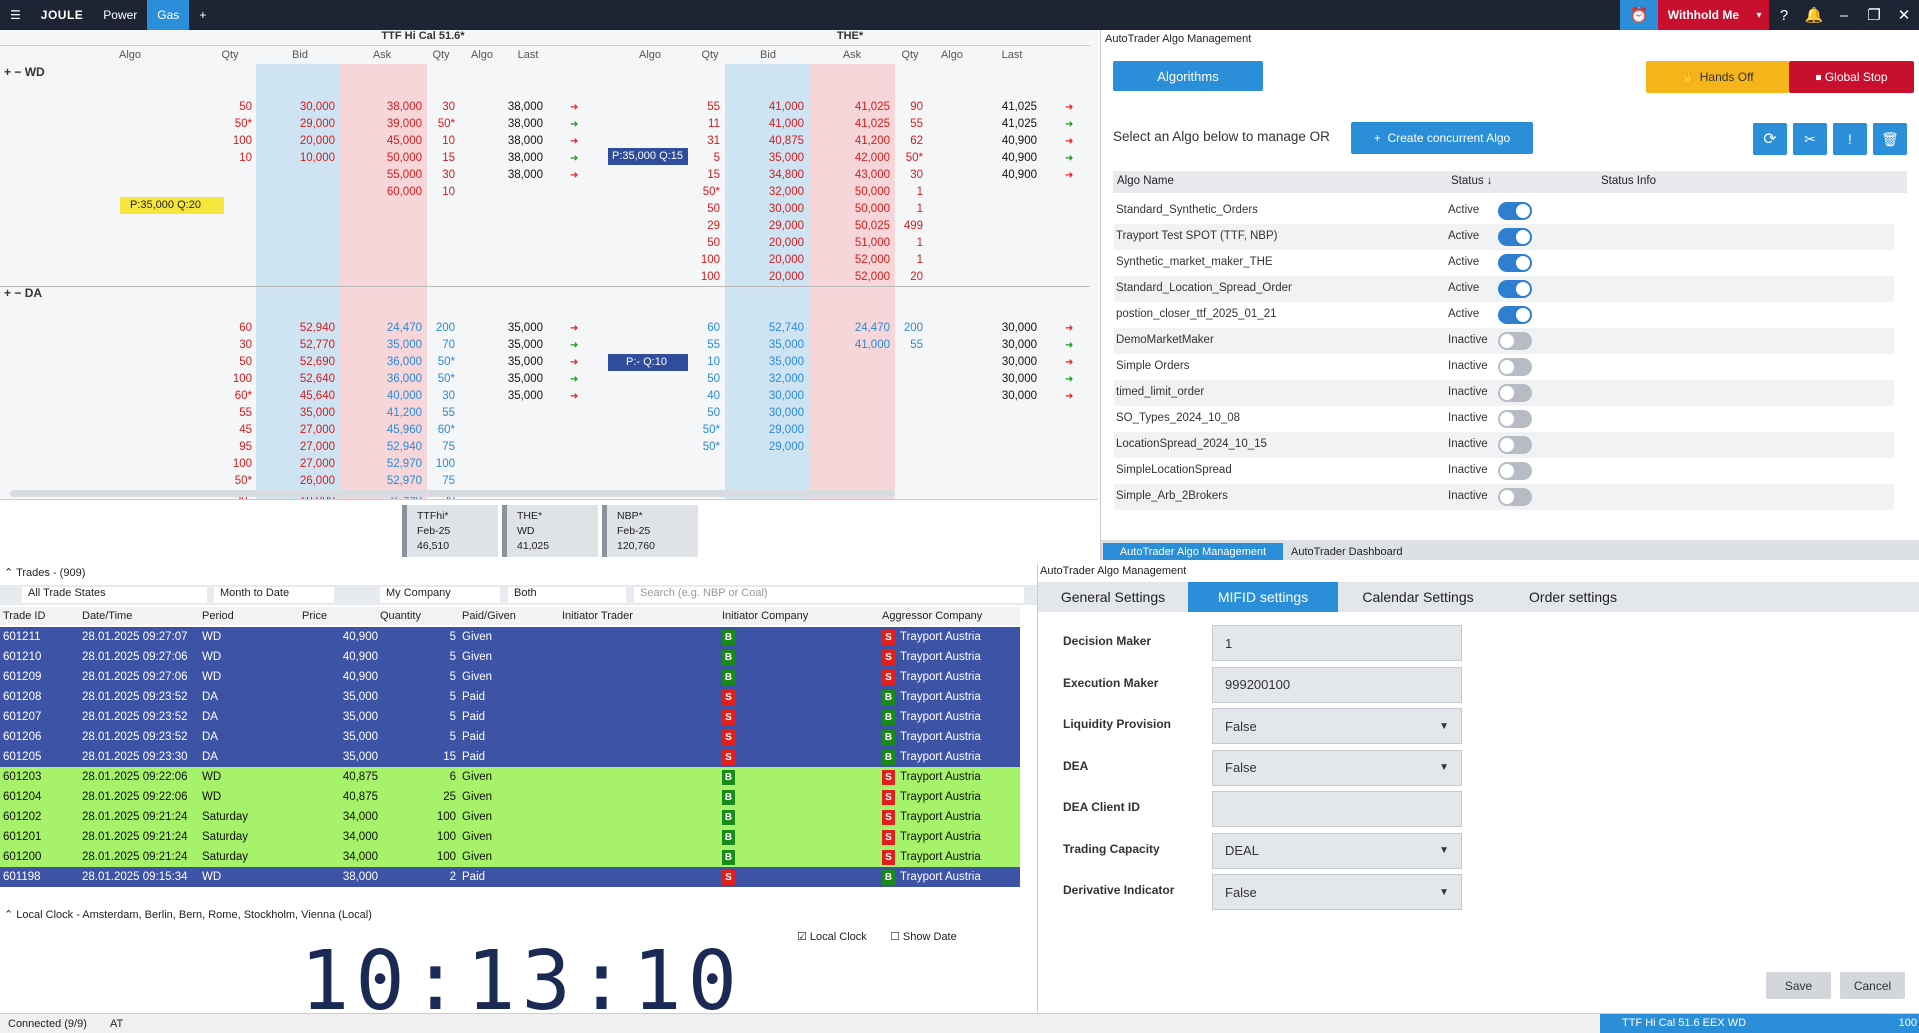  What do you see at coordinates (400, 616) in the screenshot?
I see `trade-col-header: Quantity` at bounding box center [400, 616].